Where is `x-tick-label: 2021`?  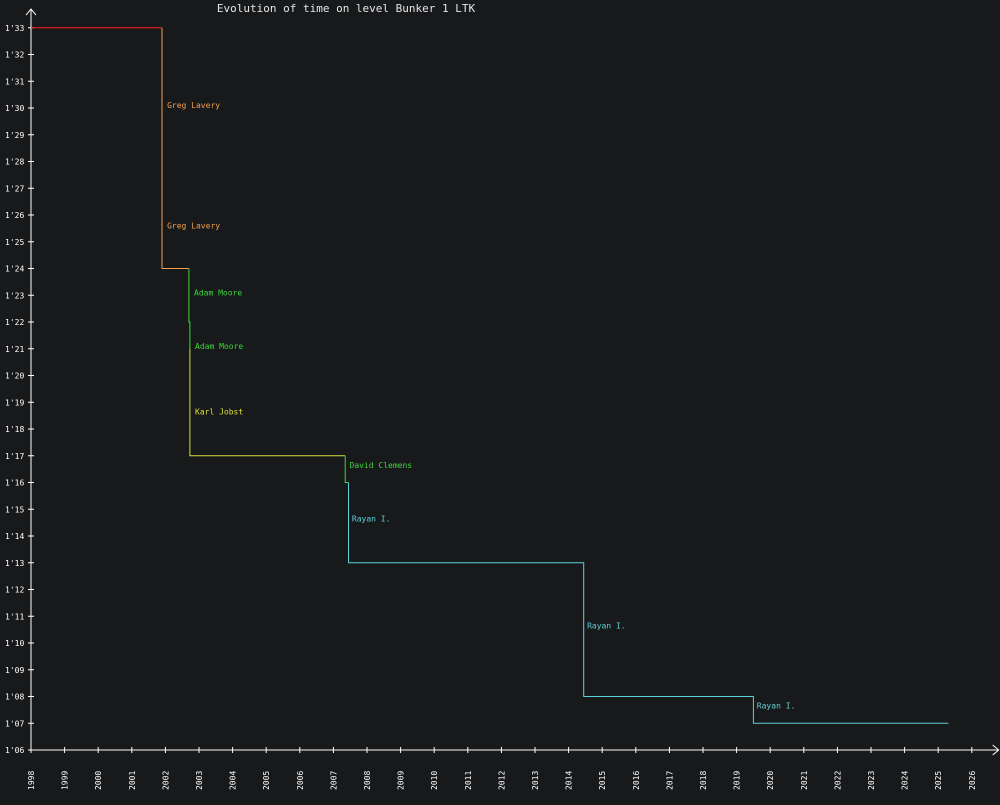
x-tick-label: 2021 is located at coordinates (804, 780).